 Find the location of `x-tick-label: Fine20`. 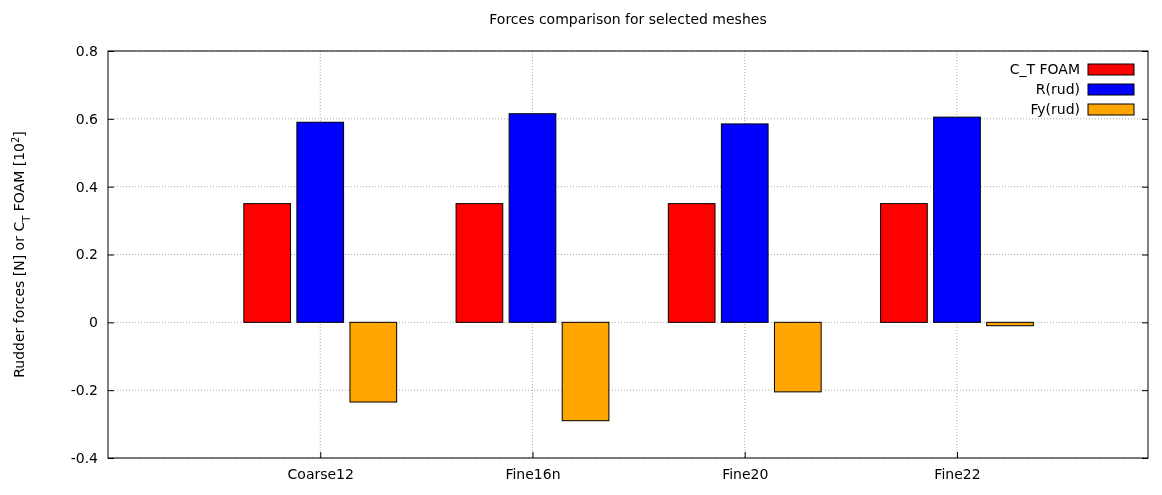

x-tick-label: Fine20 is located at coordinates (745, 474).